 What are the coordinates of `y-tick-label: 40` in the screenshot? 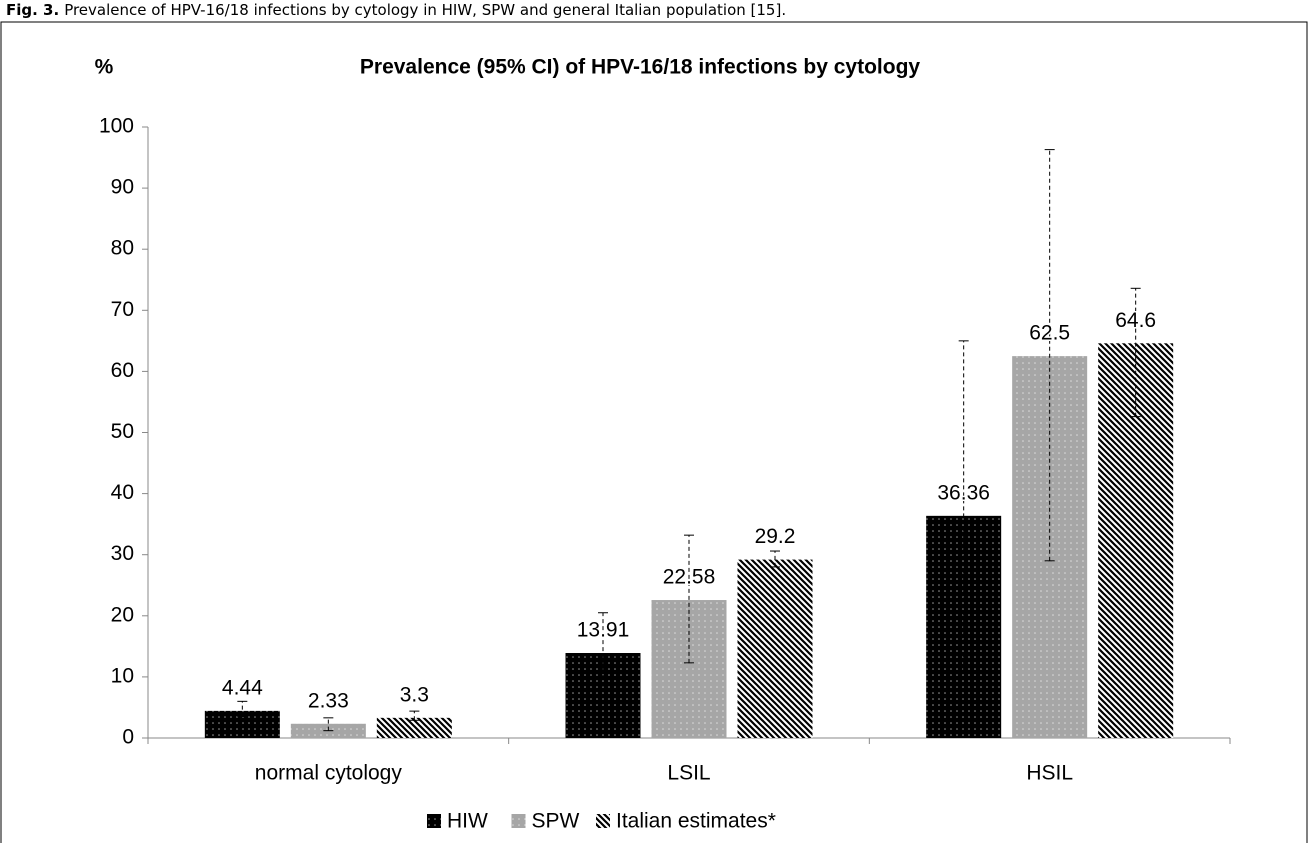 It's located at (122, 492).